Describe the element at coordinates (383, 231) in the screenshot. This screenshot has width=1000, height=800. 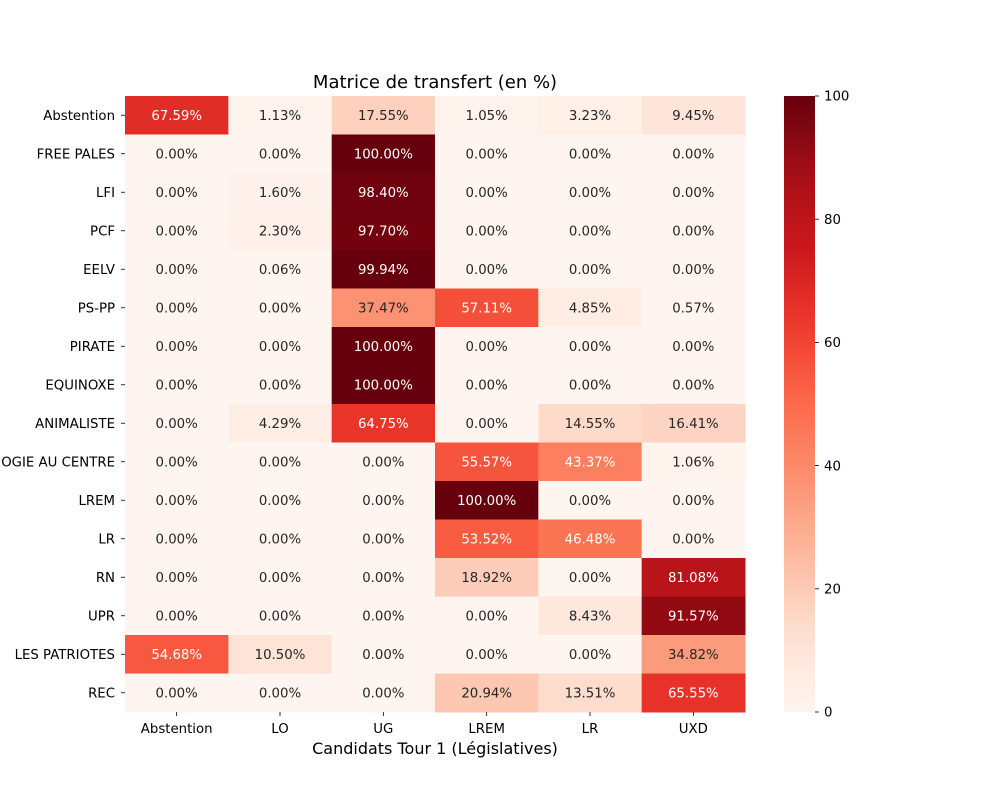
I see `cell-value-label: 97.70%` at that location.